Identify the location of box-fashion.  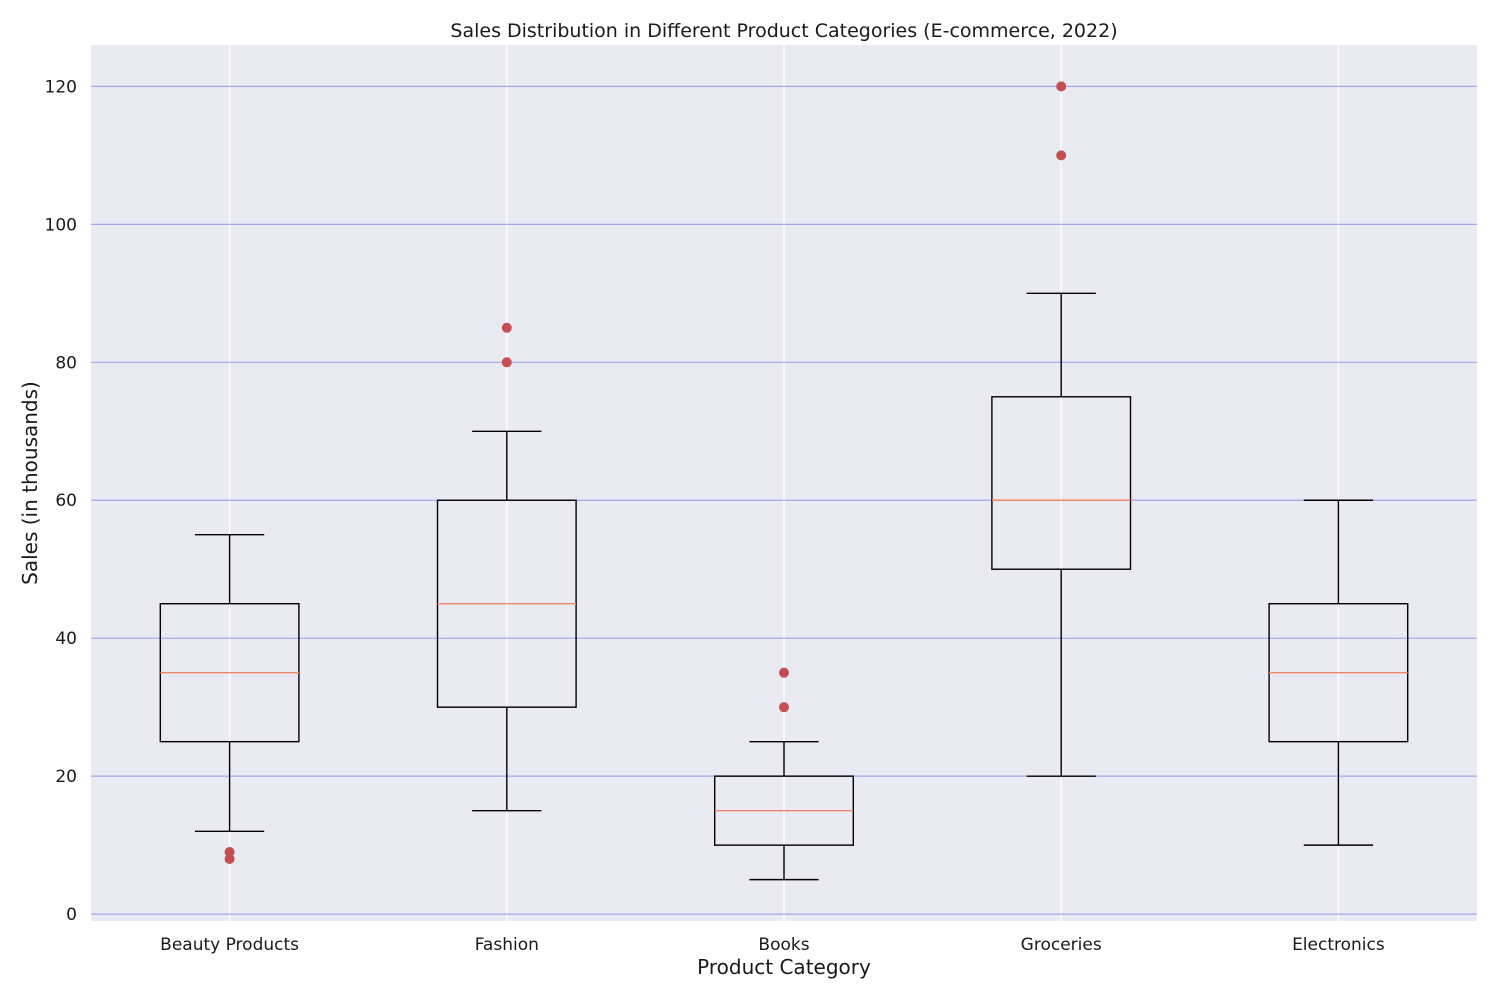
(506, 567).